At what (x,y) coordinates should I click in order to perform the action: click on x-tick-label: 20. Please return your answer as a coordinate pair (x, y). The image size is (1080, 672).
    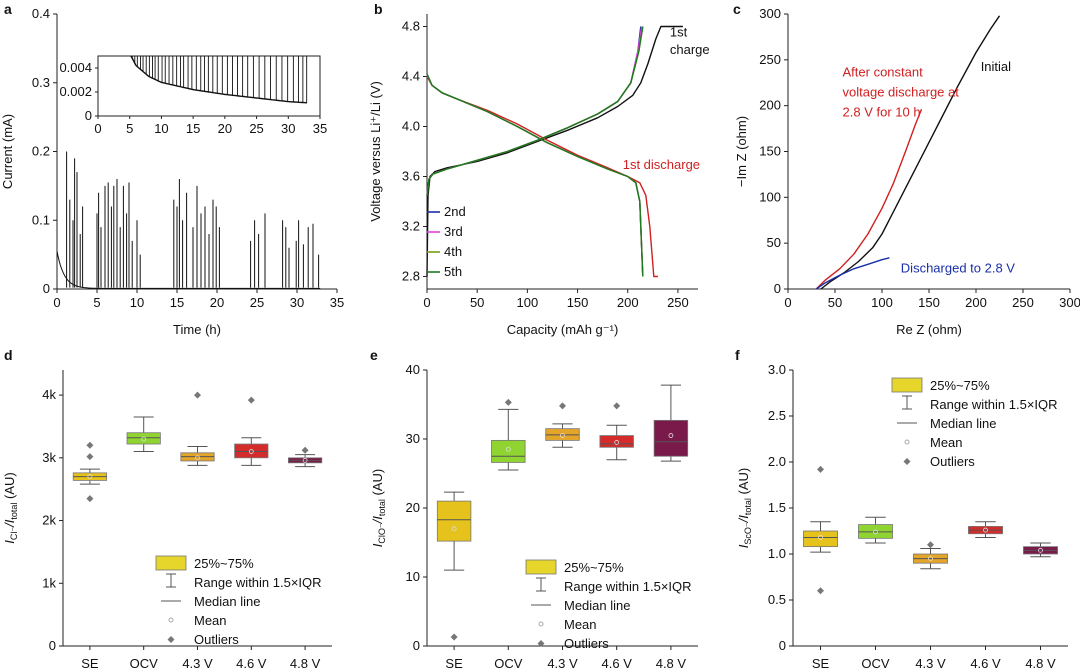
    Looking at the image, I should click on (217, 302).